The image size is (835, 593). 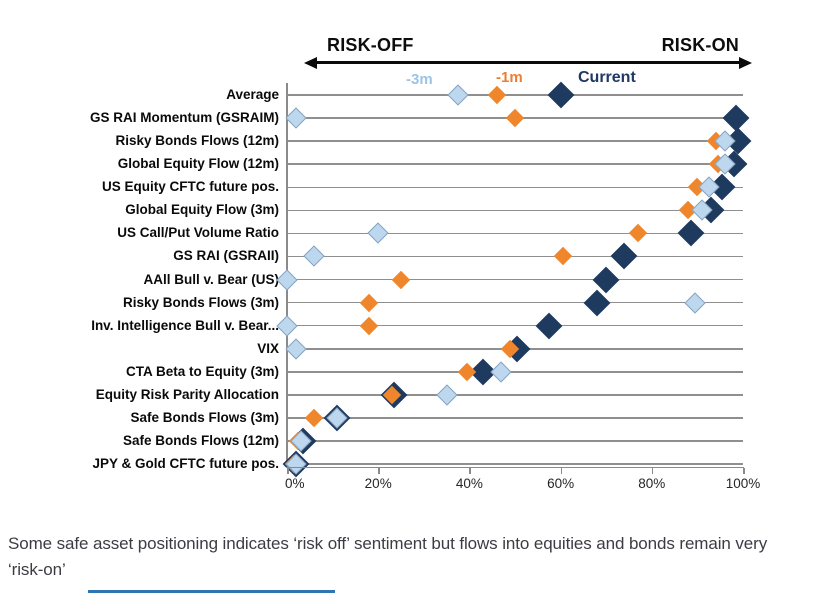 I want to click on category-label: GS RAI Momentum (GSRAIM), so click(x=184, y=118).